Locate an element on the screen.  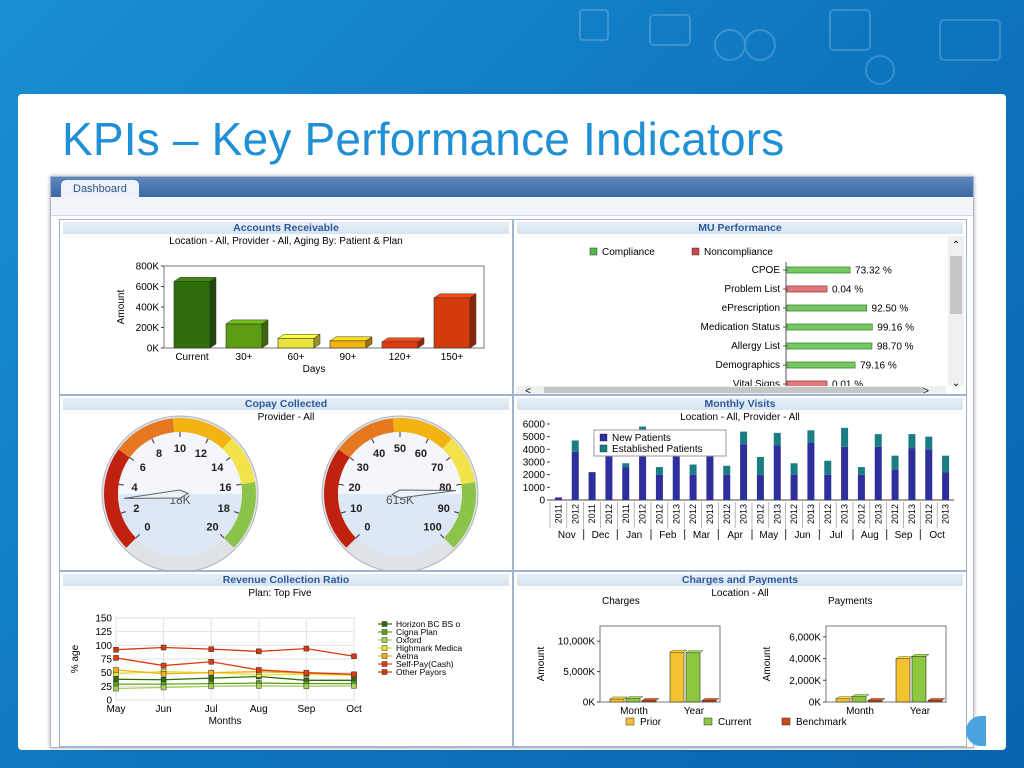
gauge-tick-label: 14 is located at coordinates (217, 468).